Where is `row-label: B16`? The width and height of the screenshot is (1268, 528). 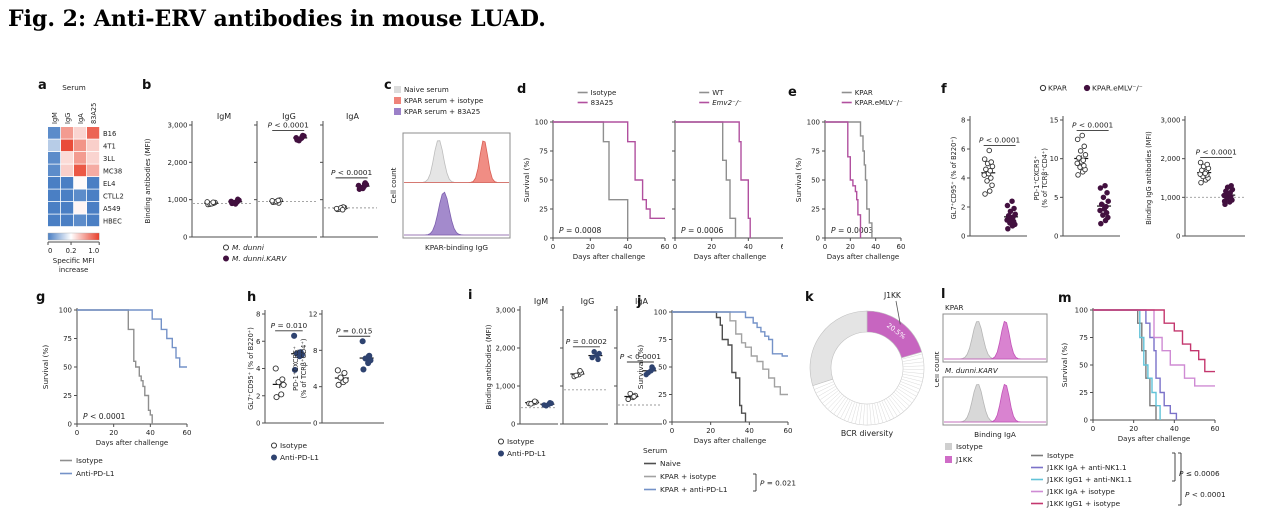 row-label: B16 is located at coordinates (109, 134).